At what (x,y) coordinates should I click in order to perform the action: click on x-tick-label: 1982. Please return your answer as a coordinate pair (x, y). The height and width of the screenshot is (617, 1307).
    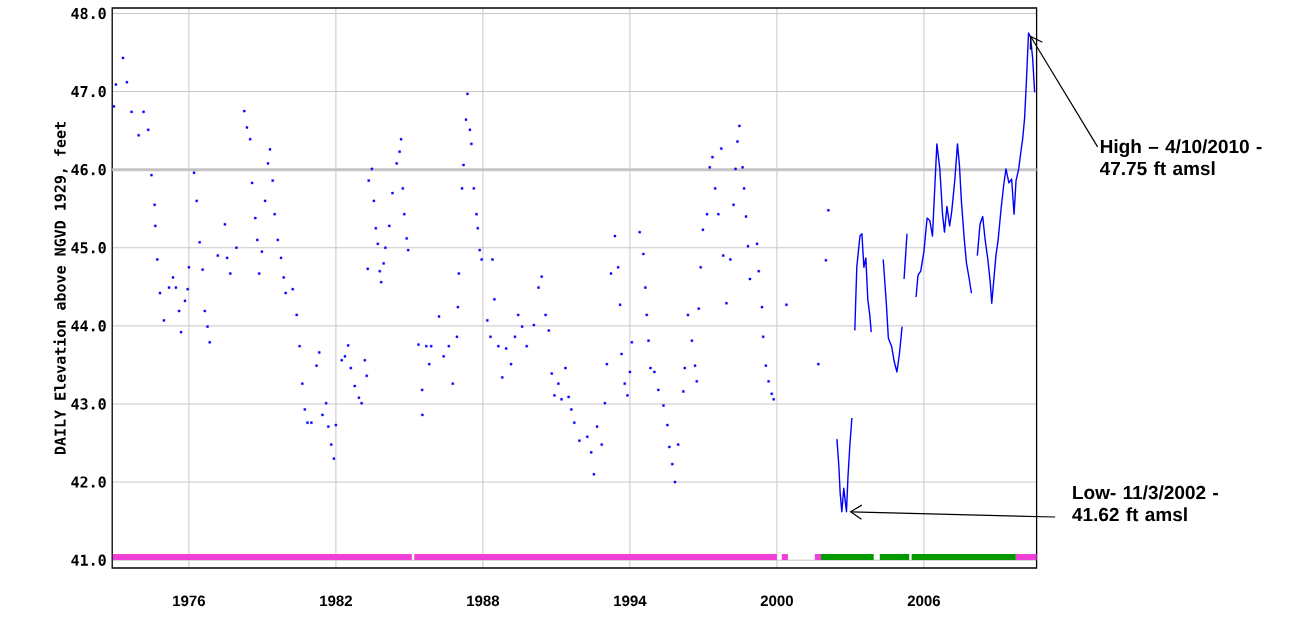
    Looking at the image, I should click on (336, 601).